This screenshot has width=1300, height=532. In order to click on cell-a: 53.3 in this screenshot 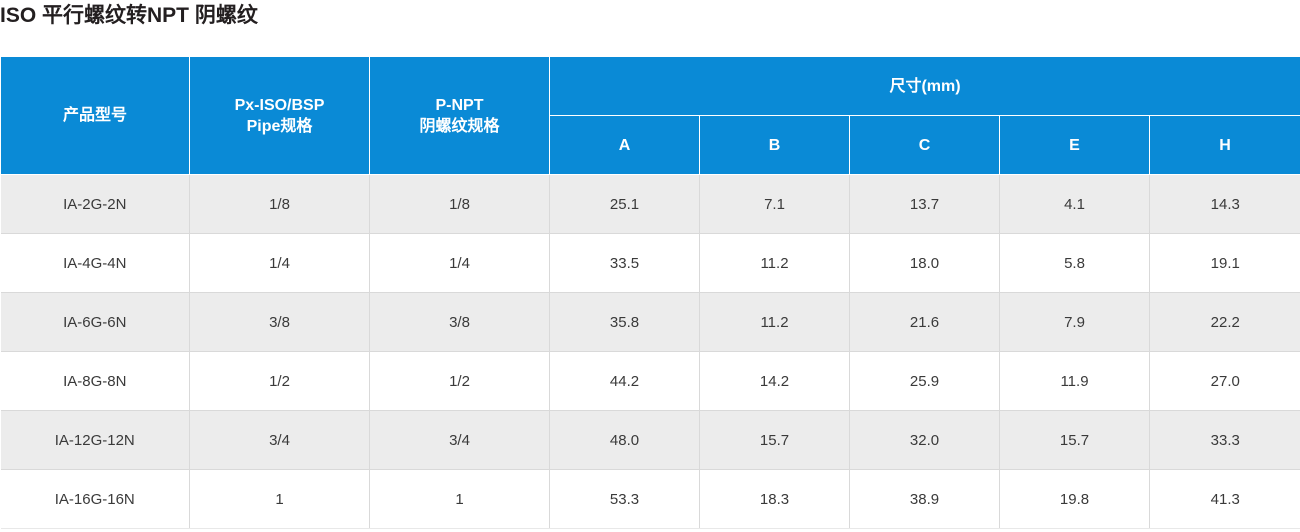, I will do `click(624, 499)`.